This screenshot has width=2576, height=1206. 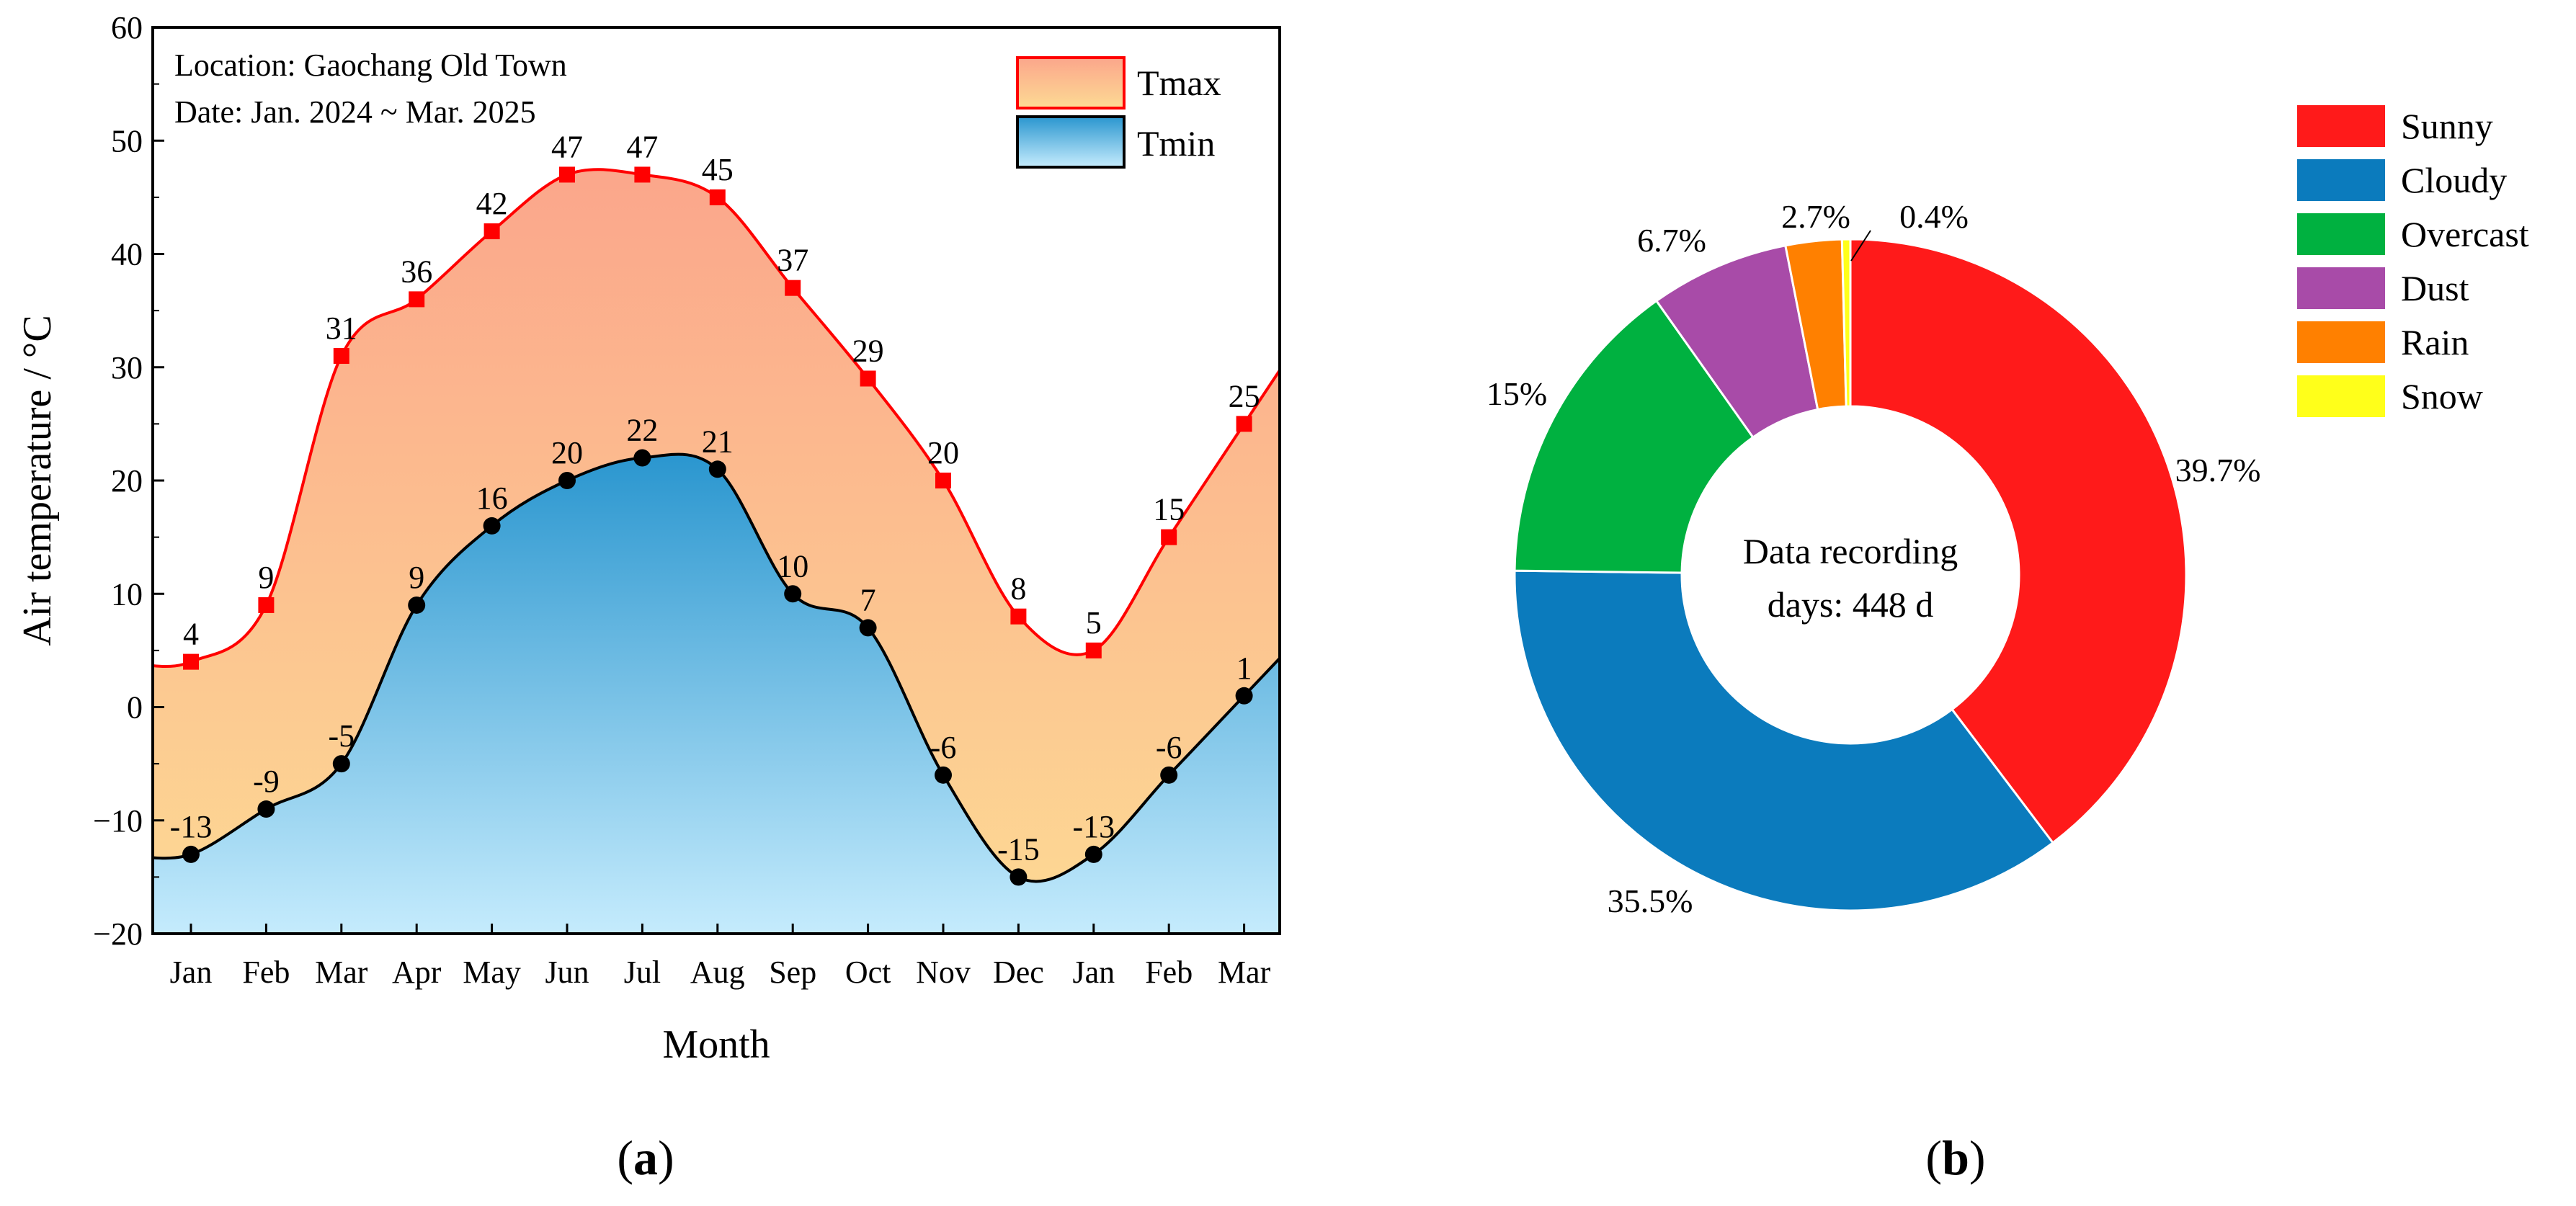 I want to click on donut-slices, so click(x=1850, y=575).